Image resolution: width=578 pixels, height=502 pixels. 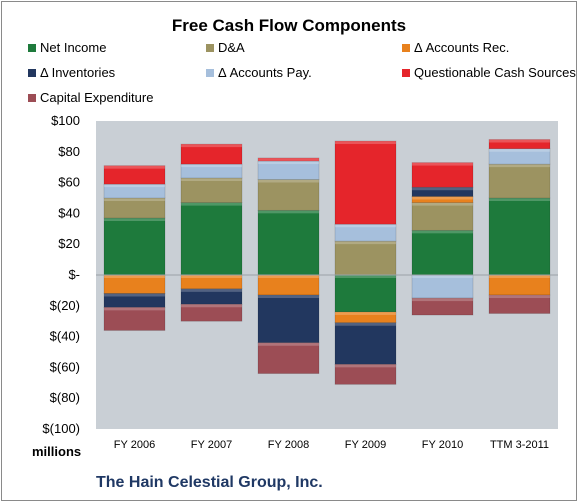 I want to click on legend-label: Δ Inventories, so click(x=78, y=72).